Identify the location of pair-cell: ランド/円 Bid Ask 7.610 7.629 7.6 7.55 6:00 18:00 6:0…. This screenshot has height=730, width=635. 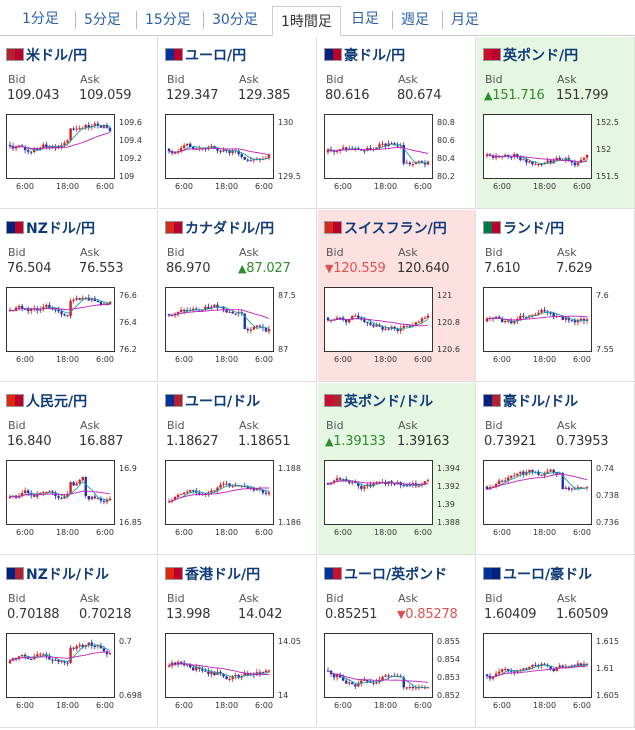
(556, 296).